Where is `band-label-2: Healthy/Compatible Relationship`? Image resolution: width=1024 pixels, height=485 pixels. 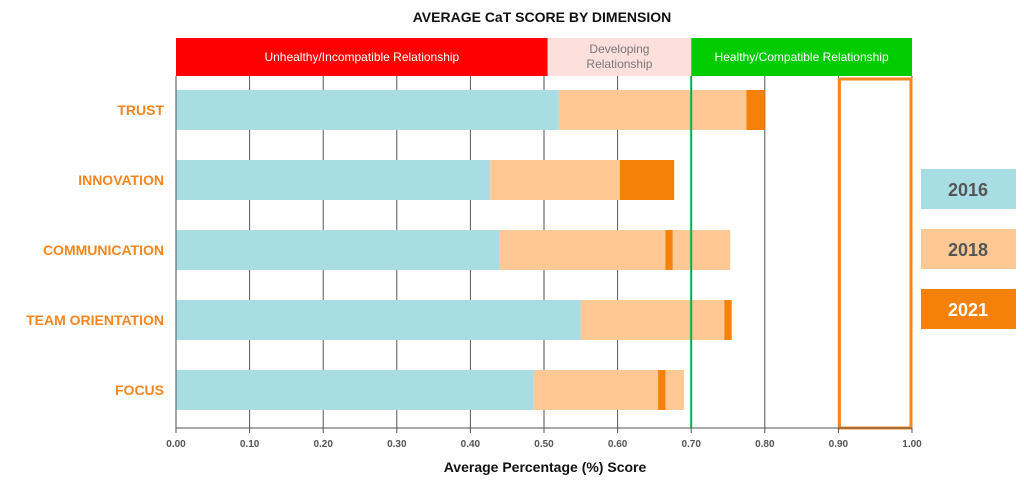 band-label-2: Healthy/Compatible Relationship is located at coordinates (802, 57).